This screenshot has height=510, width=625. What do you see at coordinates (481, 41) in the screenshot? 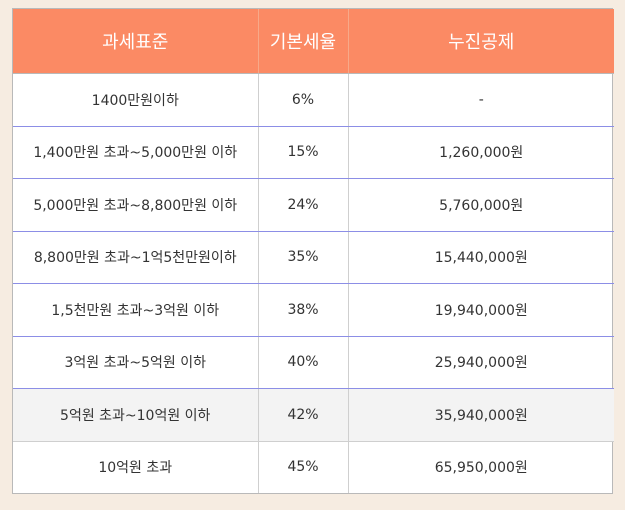
I see `header-progressive-deduction: 누진공제` at bounding box center [481, 41].